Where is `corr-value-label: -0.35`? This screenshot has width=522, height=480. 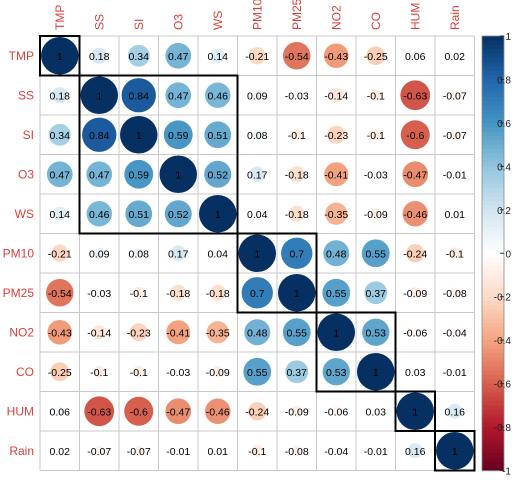
corr-value-label: -0.35 is located at coordinates (336, 215).